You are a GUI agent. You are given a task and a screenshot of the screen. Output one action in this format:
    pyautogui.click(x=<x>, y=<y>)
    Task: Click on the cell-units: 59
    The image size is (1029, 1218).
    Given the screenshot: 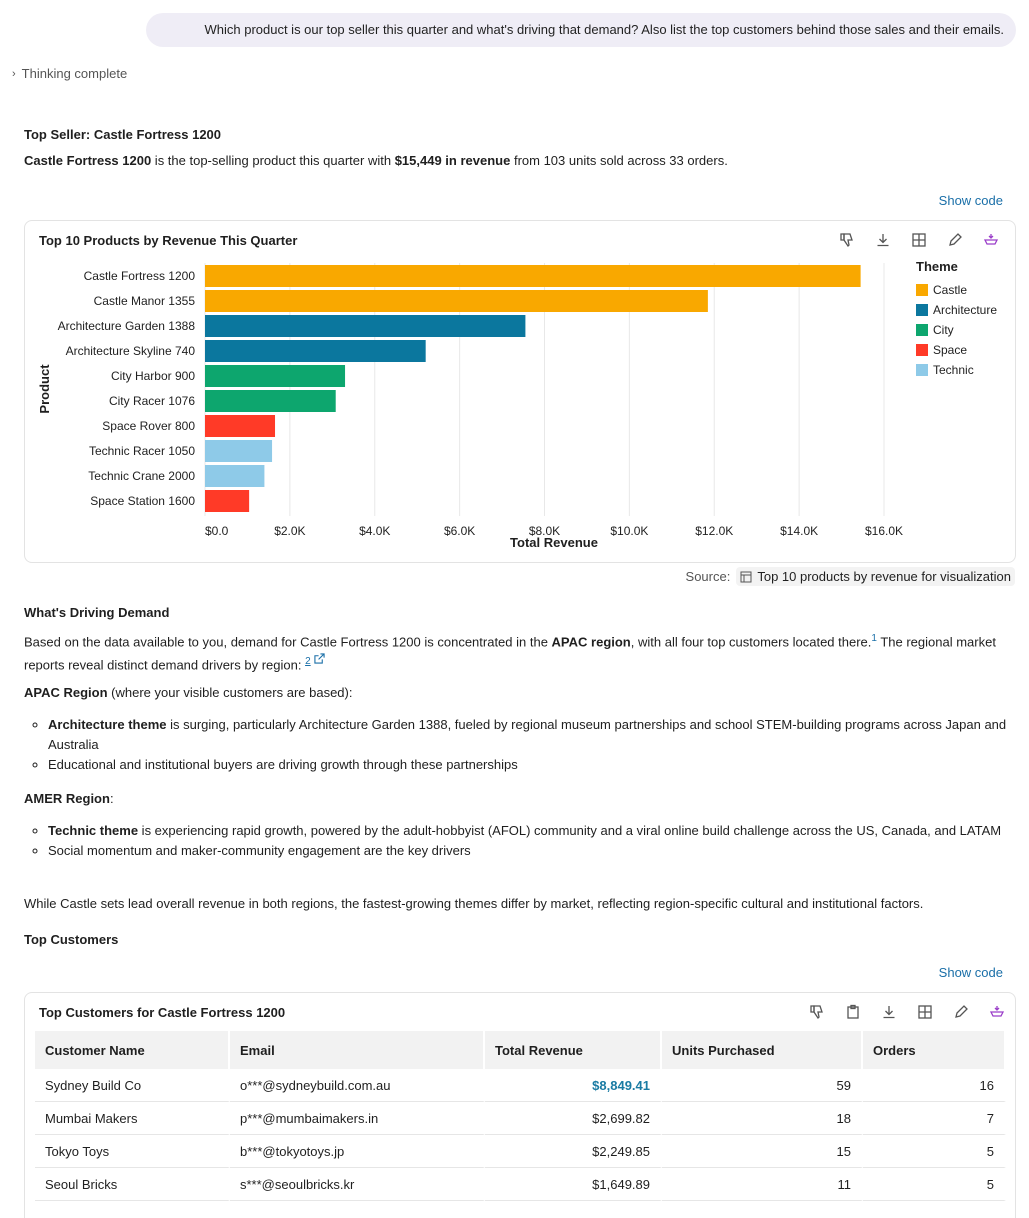 What is the action you would take?
    pyautogui.click(x=762, y=1085)
    